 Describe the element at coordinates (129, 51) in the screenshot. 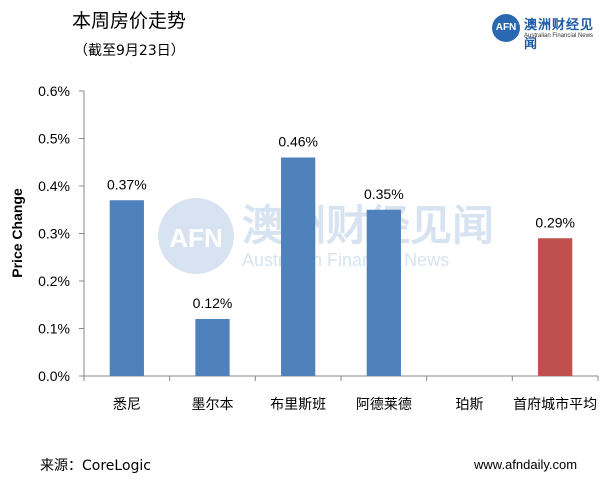

I see `page-subtitle: （截至9月23日）` at that location.